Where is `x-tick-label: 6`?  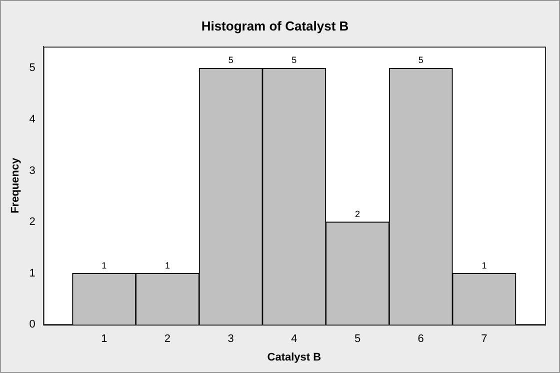 x-tick-label: 6 is located at coordinates (421, 339).